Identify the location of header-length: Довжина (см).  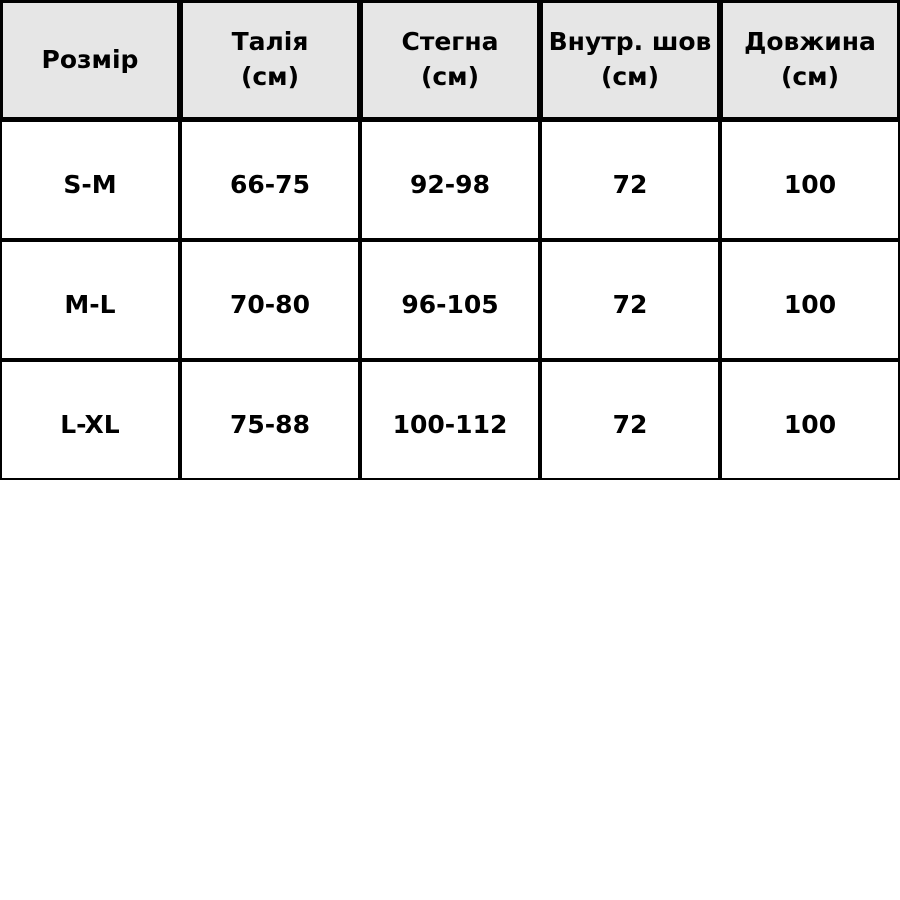
(810, 60).